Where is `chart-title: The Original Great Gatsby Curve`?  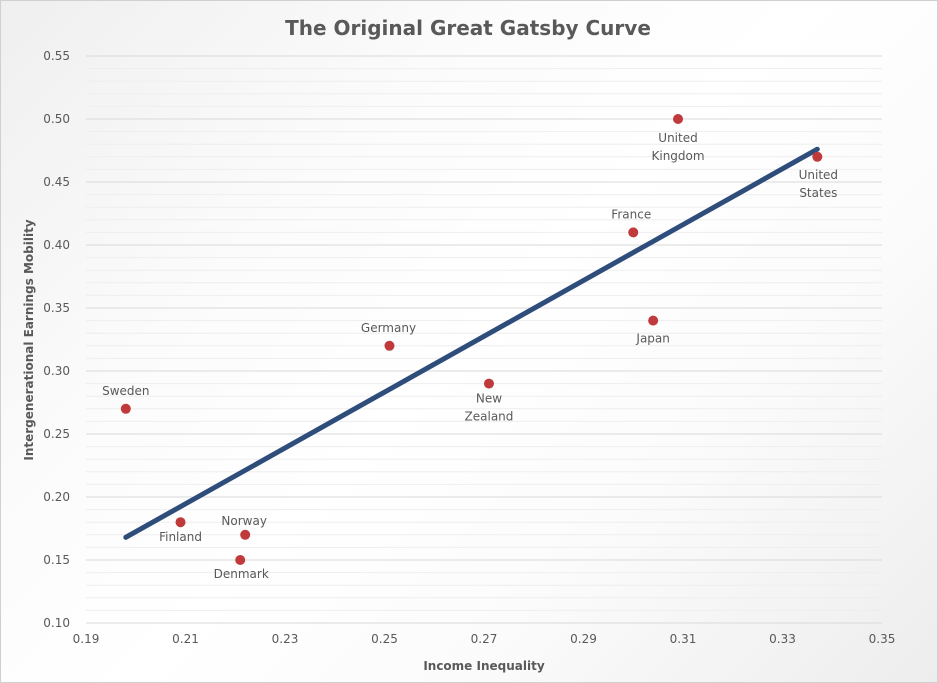
chart-title: The Original Great Gatsby Curve is located at coordinates (468, 28).